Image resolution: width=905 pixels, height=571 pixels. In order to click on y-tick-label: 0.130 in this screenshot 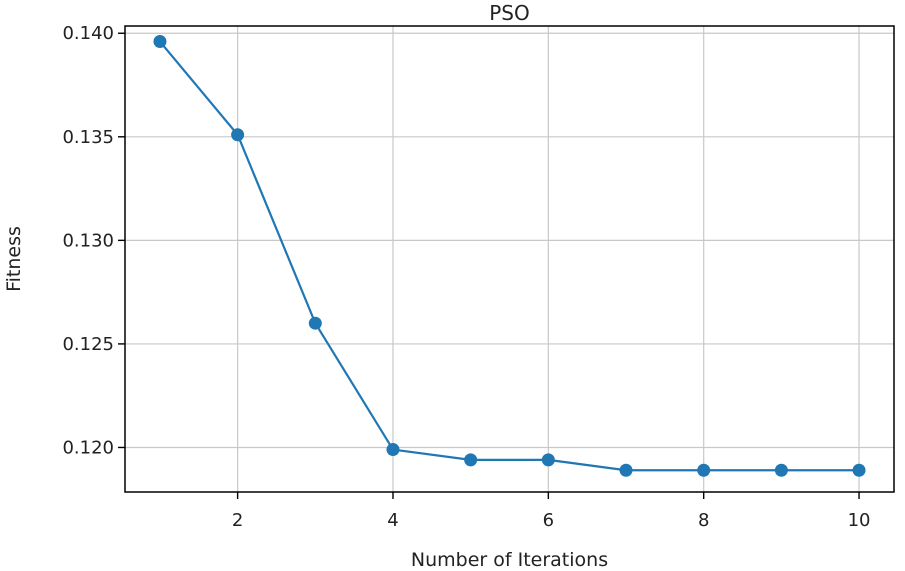, I will do `click(88, 240)`.